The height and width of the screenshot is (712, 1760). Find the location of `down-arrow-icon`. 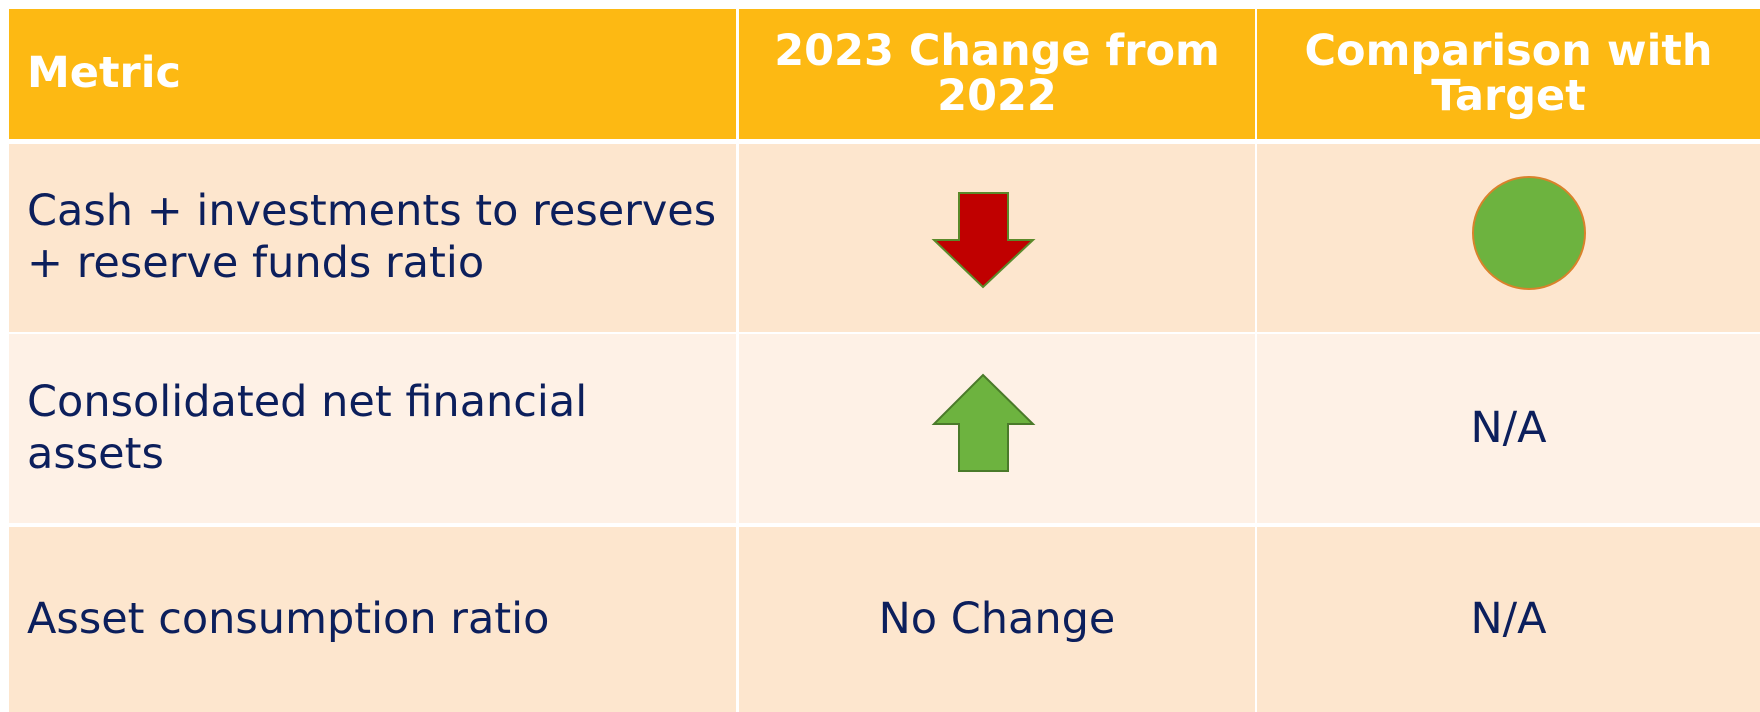

down-arrow-icon is located at coordinates (983, 240).